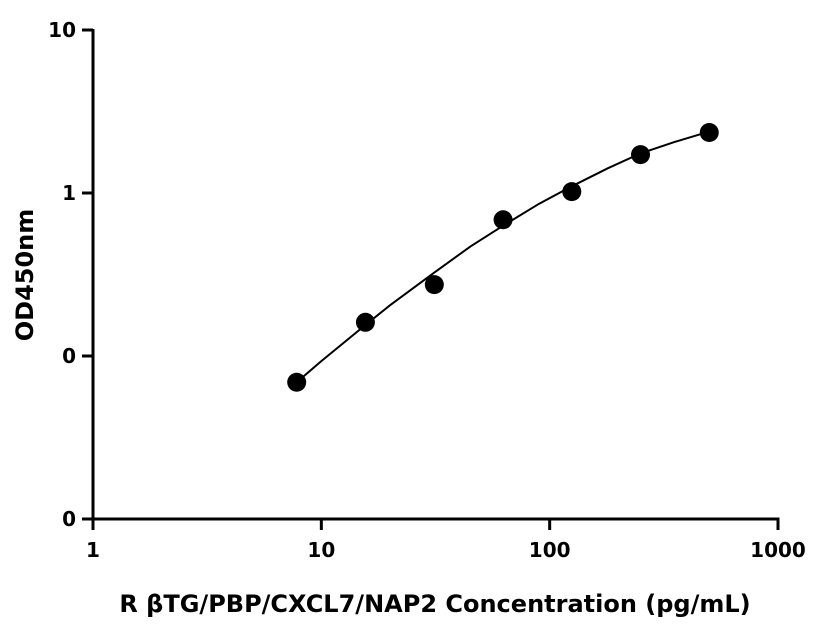 The height and width of the screenshot is (644, 816). Describe the element at coordinates (93, 550) in the screenshot. I see `x-tick-label: 1` at that location.